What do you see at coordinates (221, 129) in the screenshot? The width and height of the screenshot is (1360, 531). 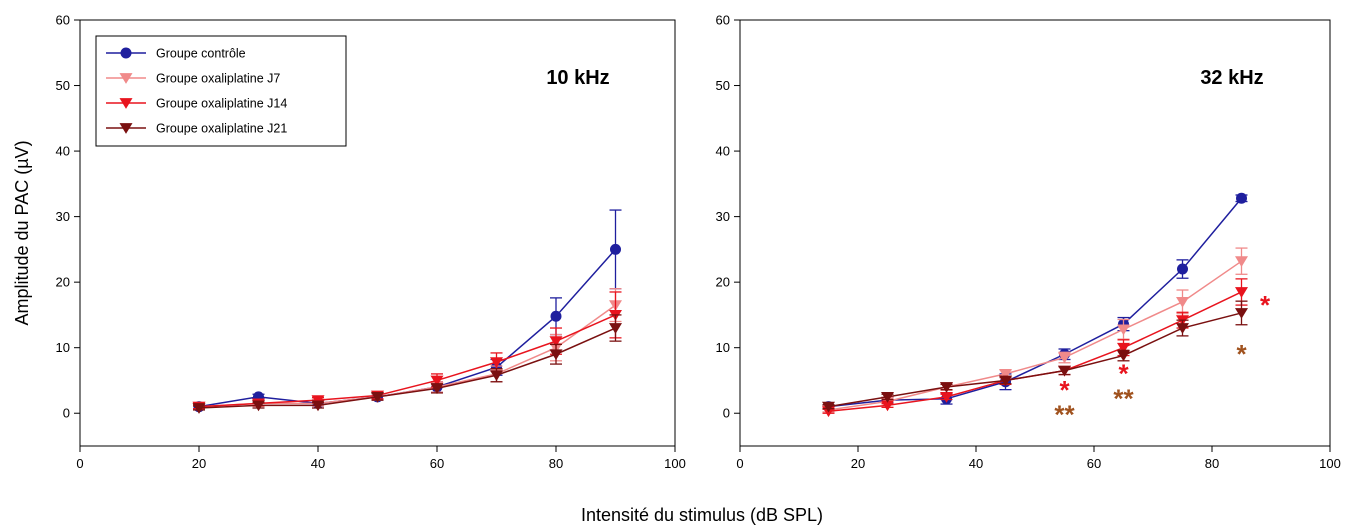 I see `legend-label: Groupe oxaliplatine J21` at bounding box center [221, 129].